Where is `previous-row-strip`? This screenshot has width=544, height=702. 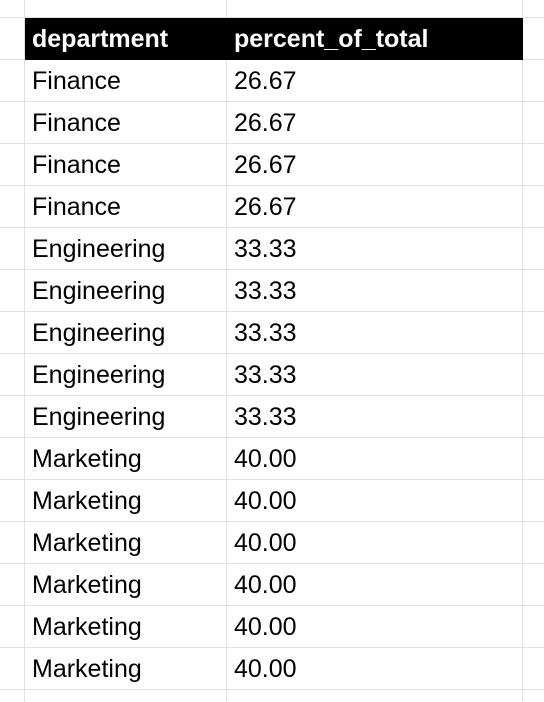
previous-row-strip is located at coordinates (272, 9).